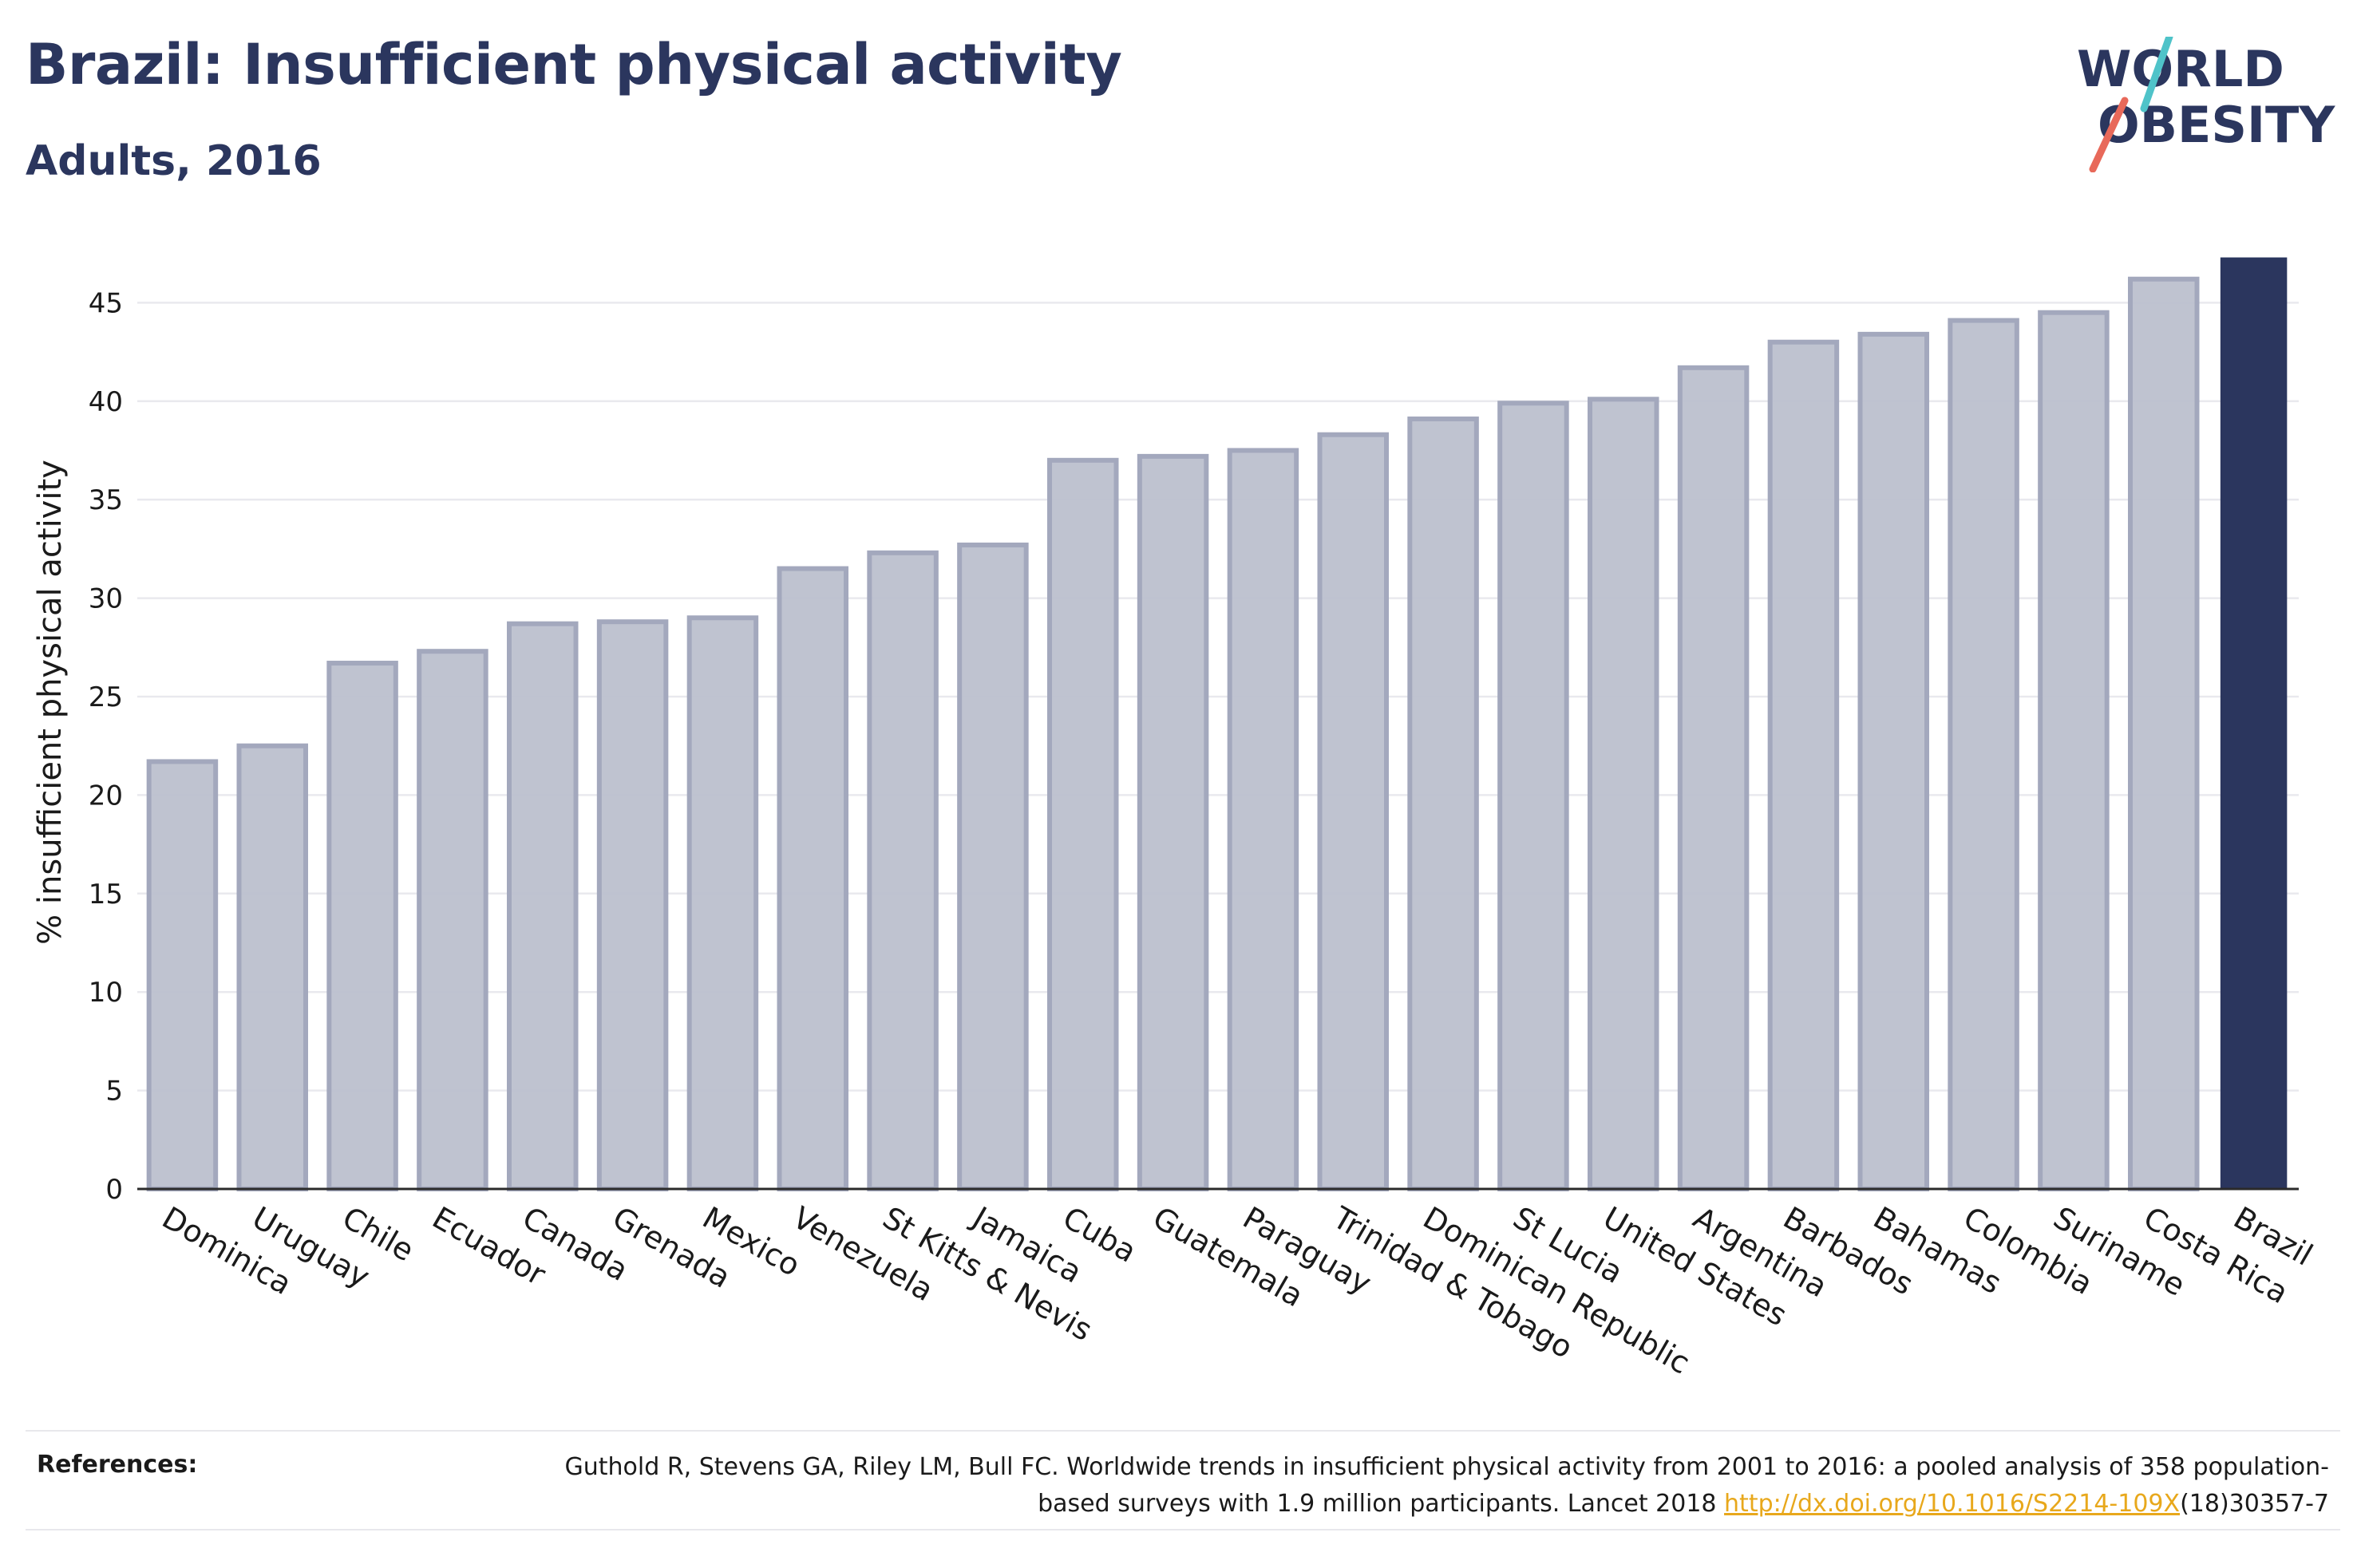 The width and height of the screenshot is (2361, 1568). Describe the element at coordinates (106, 993) in the screenshot. I see `y-tick-label: 10` at that location.